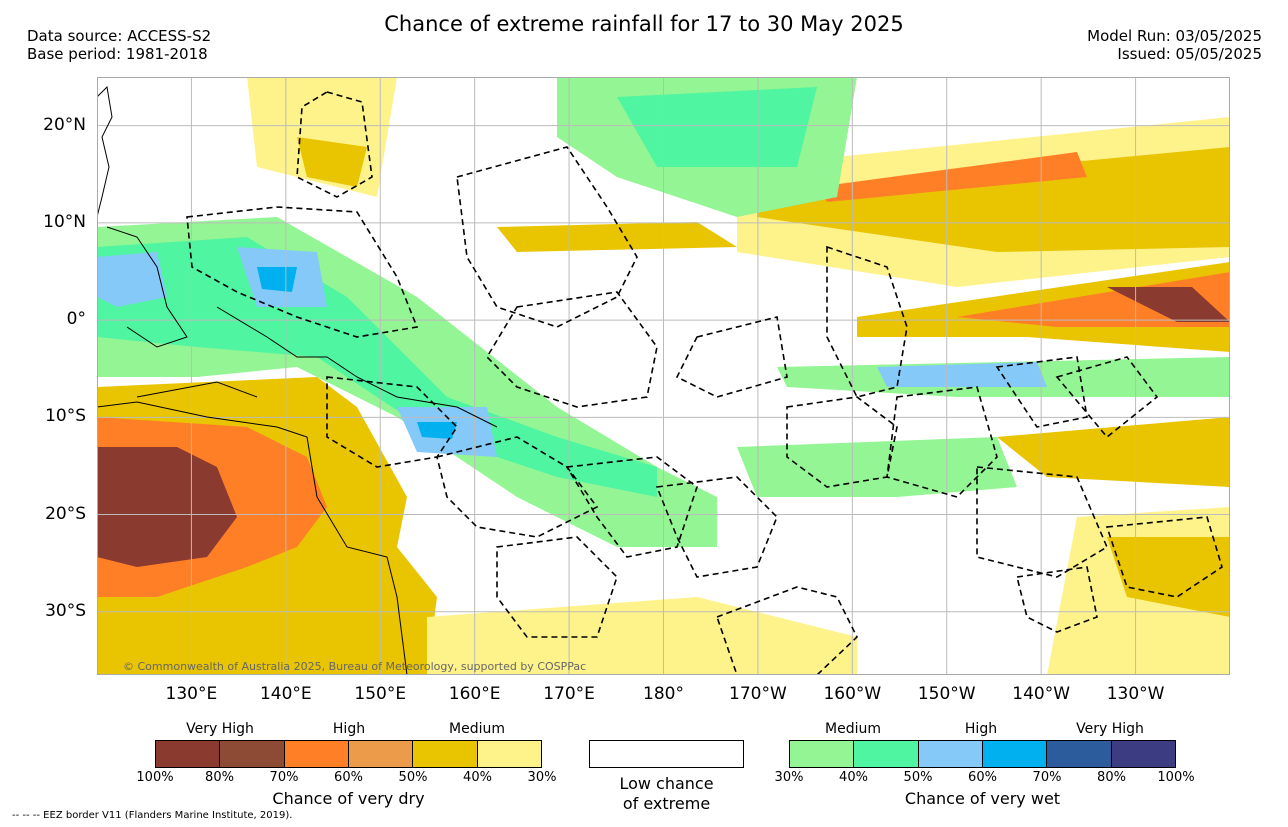 This screenshot has height=827, width=1288. I want to click on dry-tick-label: 80%, so click(219, 777).